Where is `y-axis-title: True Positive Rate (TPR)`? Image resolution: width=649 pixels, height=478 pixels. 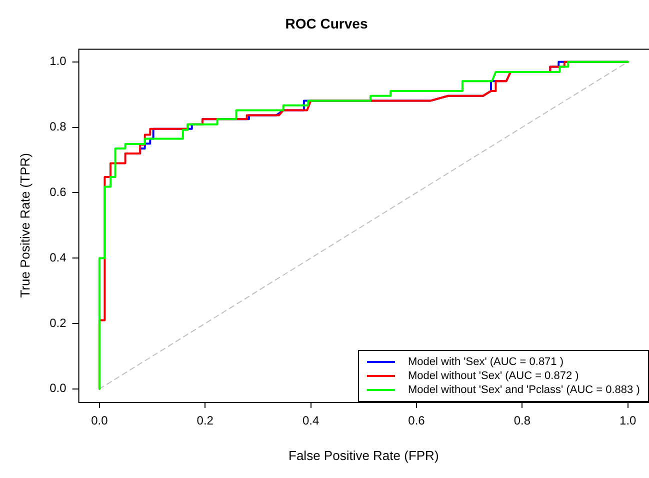
y-axis-title: True Positive Rate (TPR) is located at coordinates (24, 225).